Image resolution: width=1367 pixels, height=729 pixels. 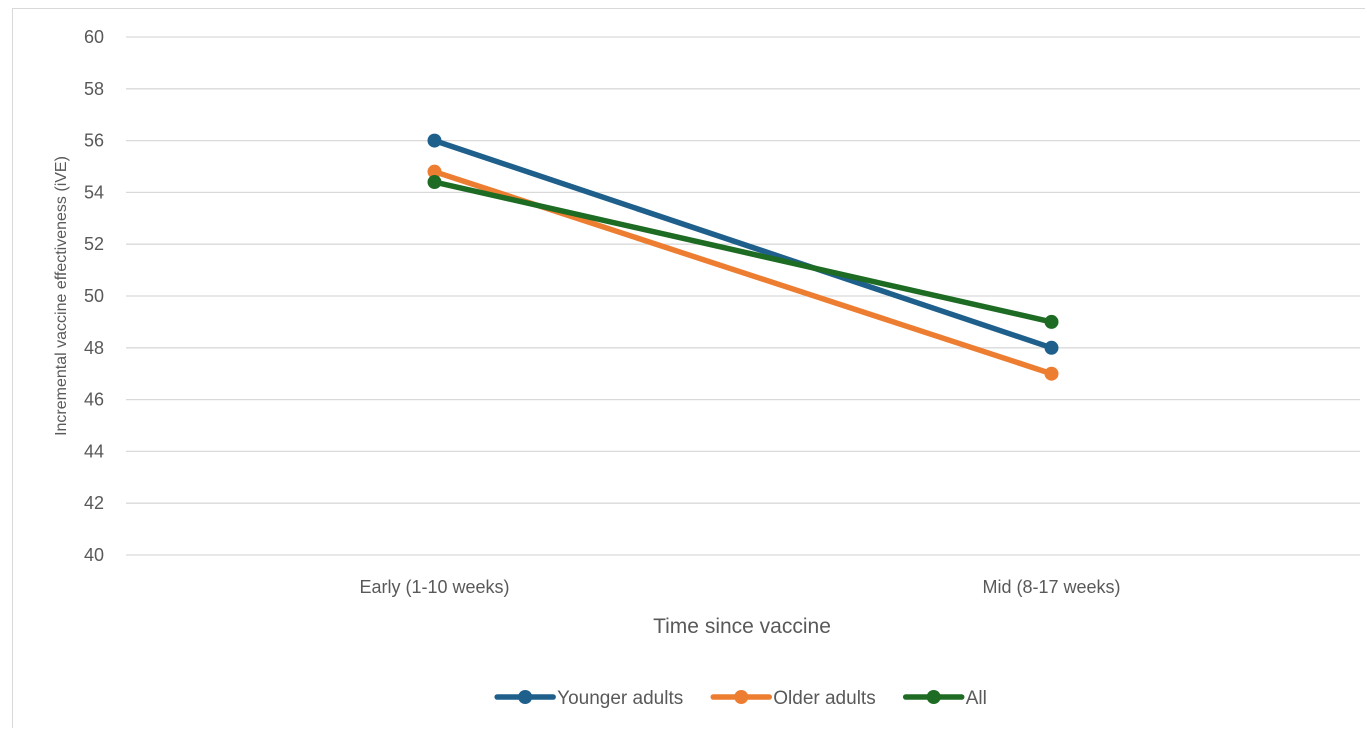 I want to click on y-tick-label: 52, so click(x=94, y=244).